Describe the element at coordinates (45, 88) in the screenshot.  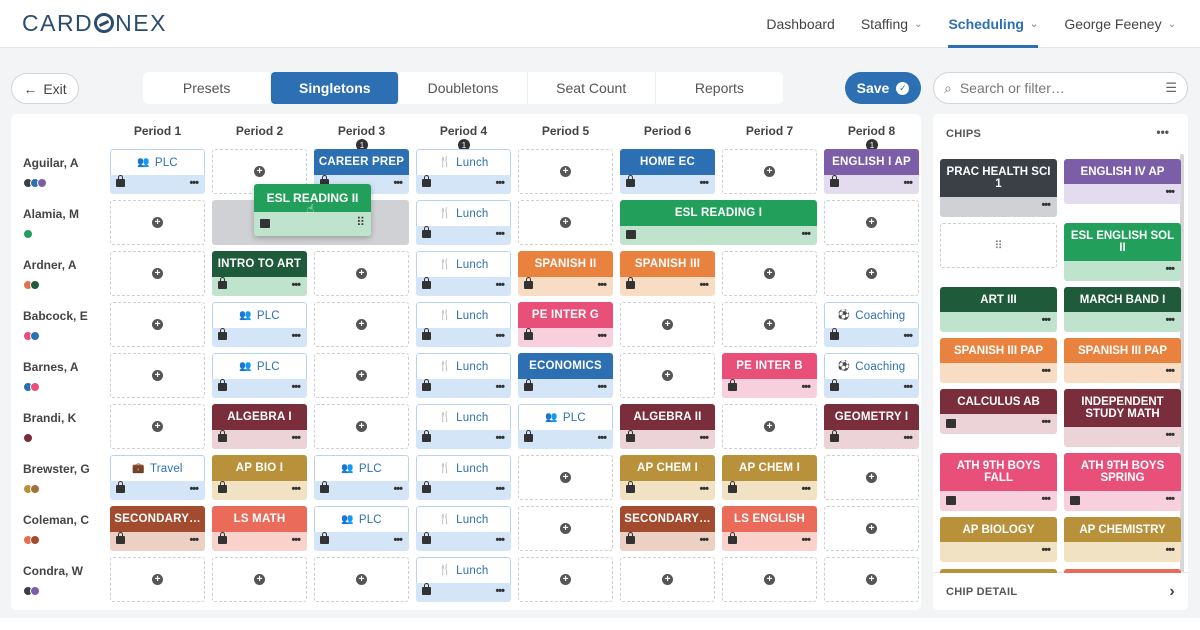
I see `exit-button: ← Exit` at that location.